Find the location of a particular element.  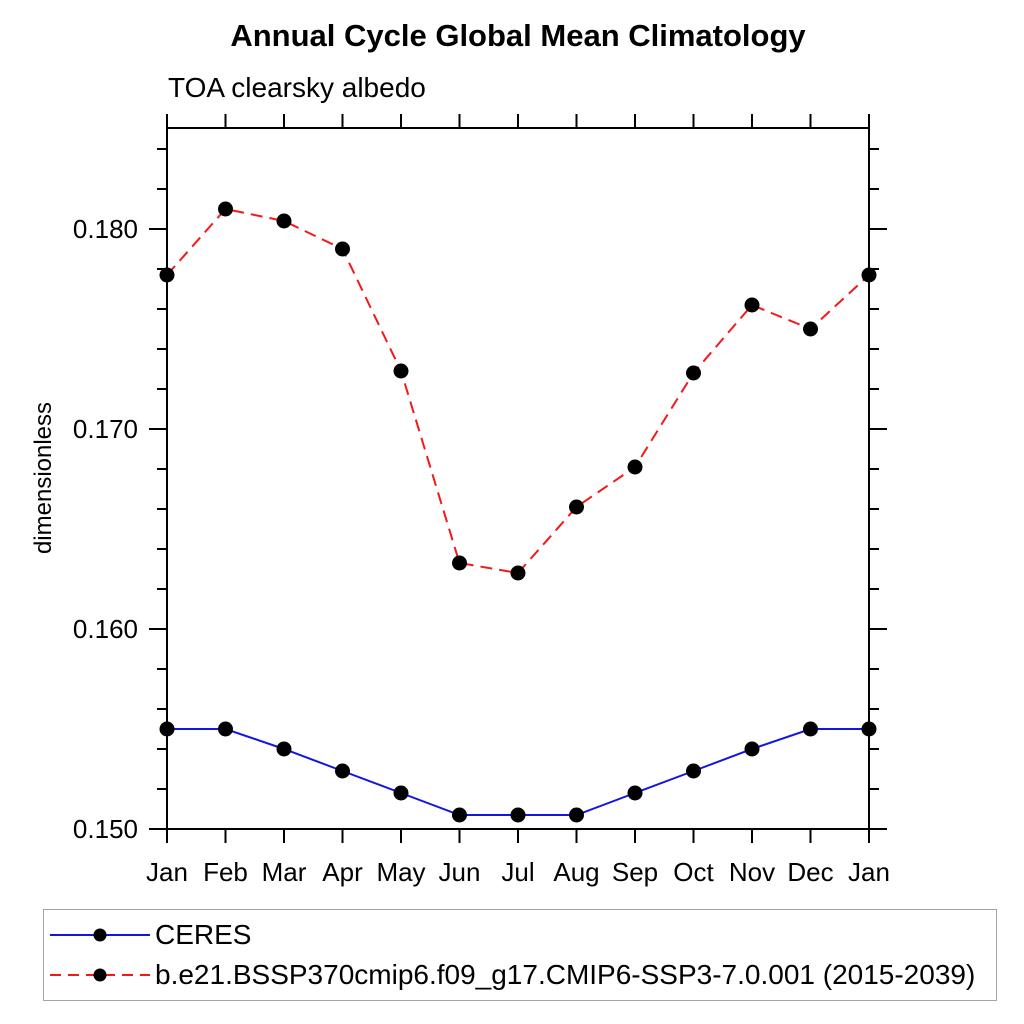

x-tick-label: Aug is located at coordinates (576, 872).